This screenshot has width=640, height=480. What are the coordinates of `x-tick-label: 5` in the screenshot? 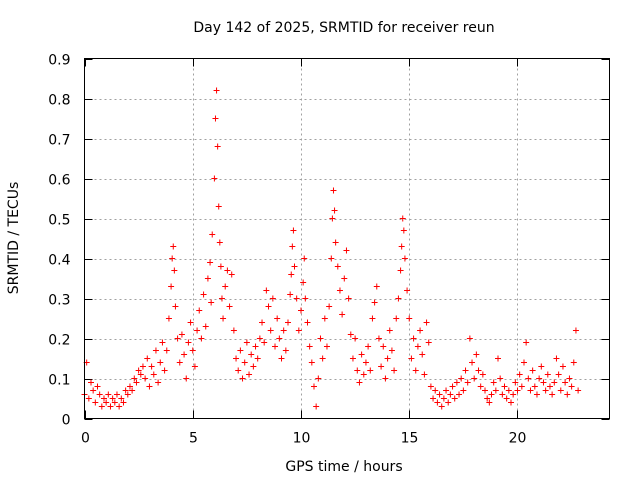 It's located at (193, 439).